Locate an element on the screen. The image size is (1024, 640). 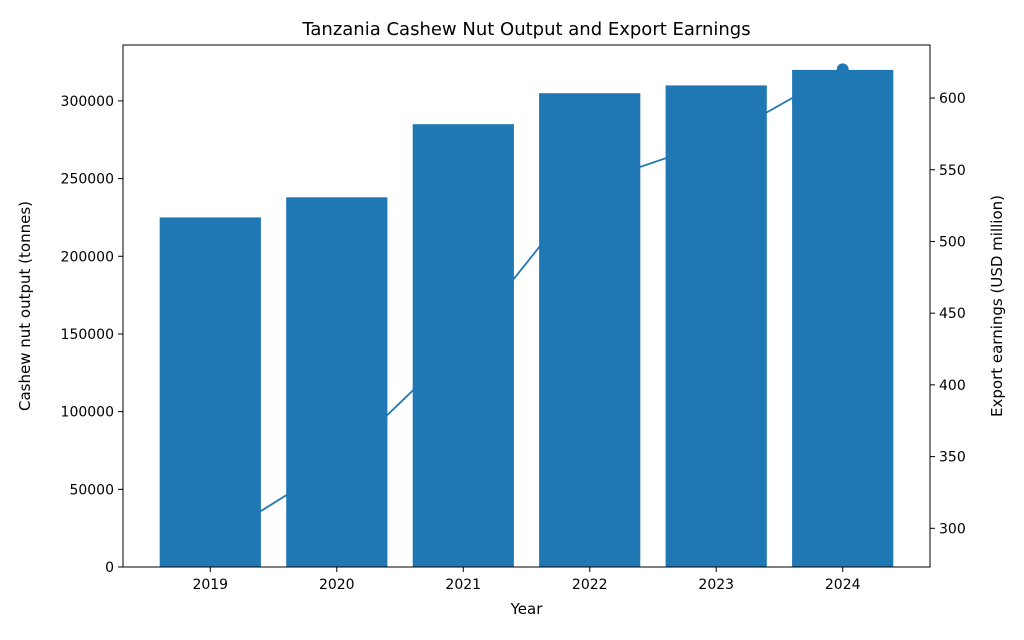
right-tick-label: 350 is located at coordinates (952, 458).